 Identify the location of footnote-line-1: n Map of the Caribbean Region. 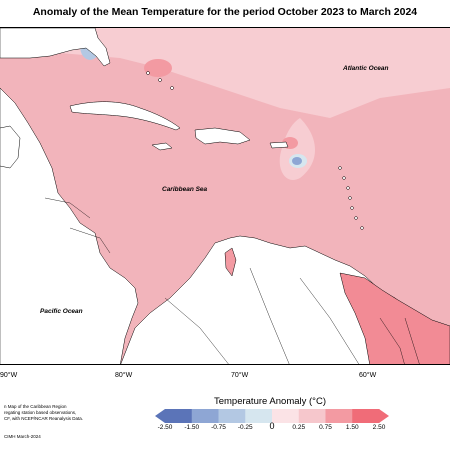
(35, 406).